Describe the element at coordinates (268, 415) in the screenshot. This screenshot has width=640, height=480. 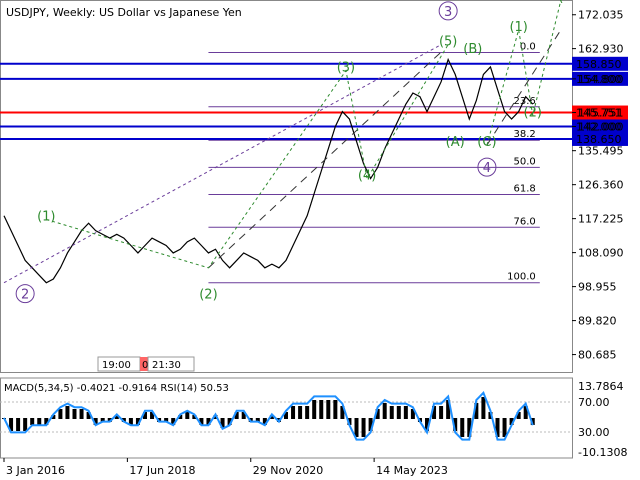
I see `rsi-line` at that location.